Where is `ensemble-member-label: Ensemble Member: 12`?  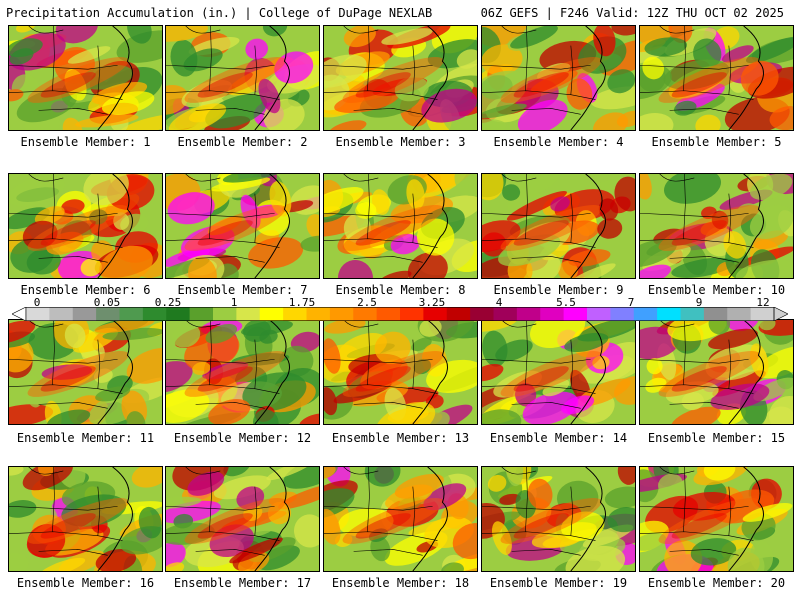 ensemble-member-label: Ensemble Member: 12 is located at coordinates (242, 438).